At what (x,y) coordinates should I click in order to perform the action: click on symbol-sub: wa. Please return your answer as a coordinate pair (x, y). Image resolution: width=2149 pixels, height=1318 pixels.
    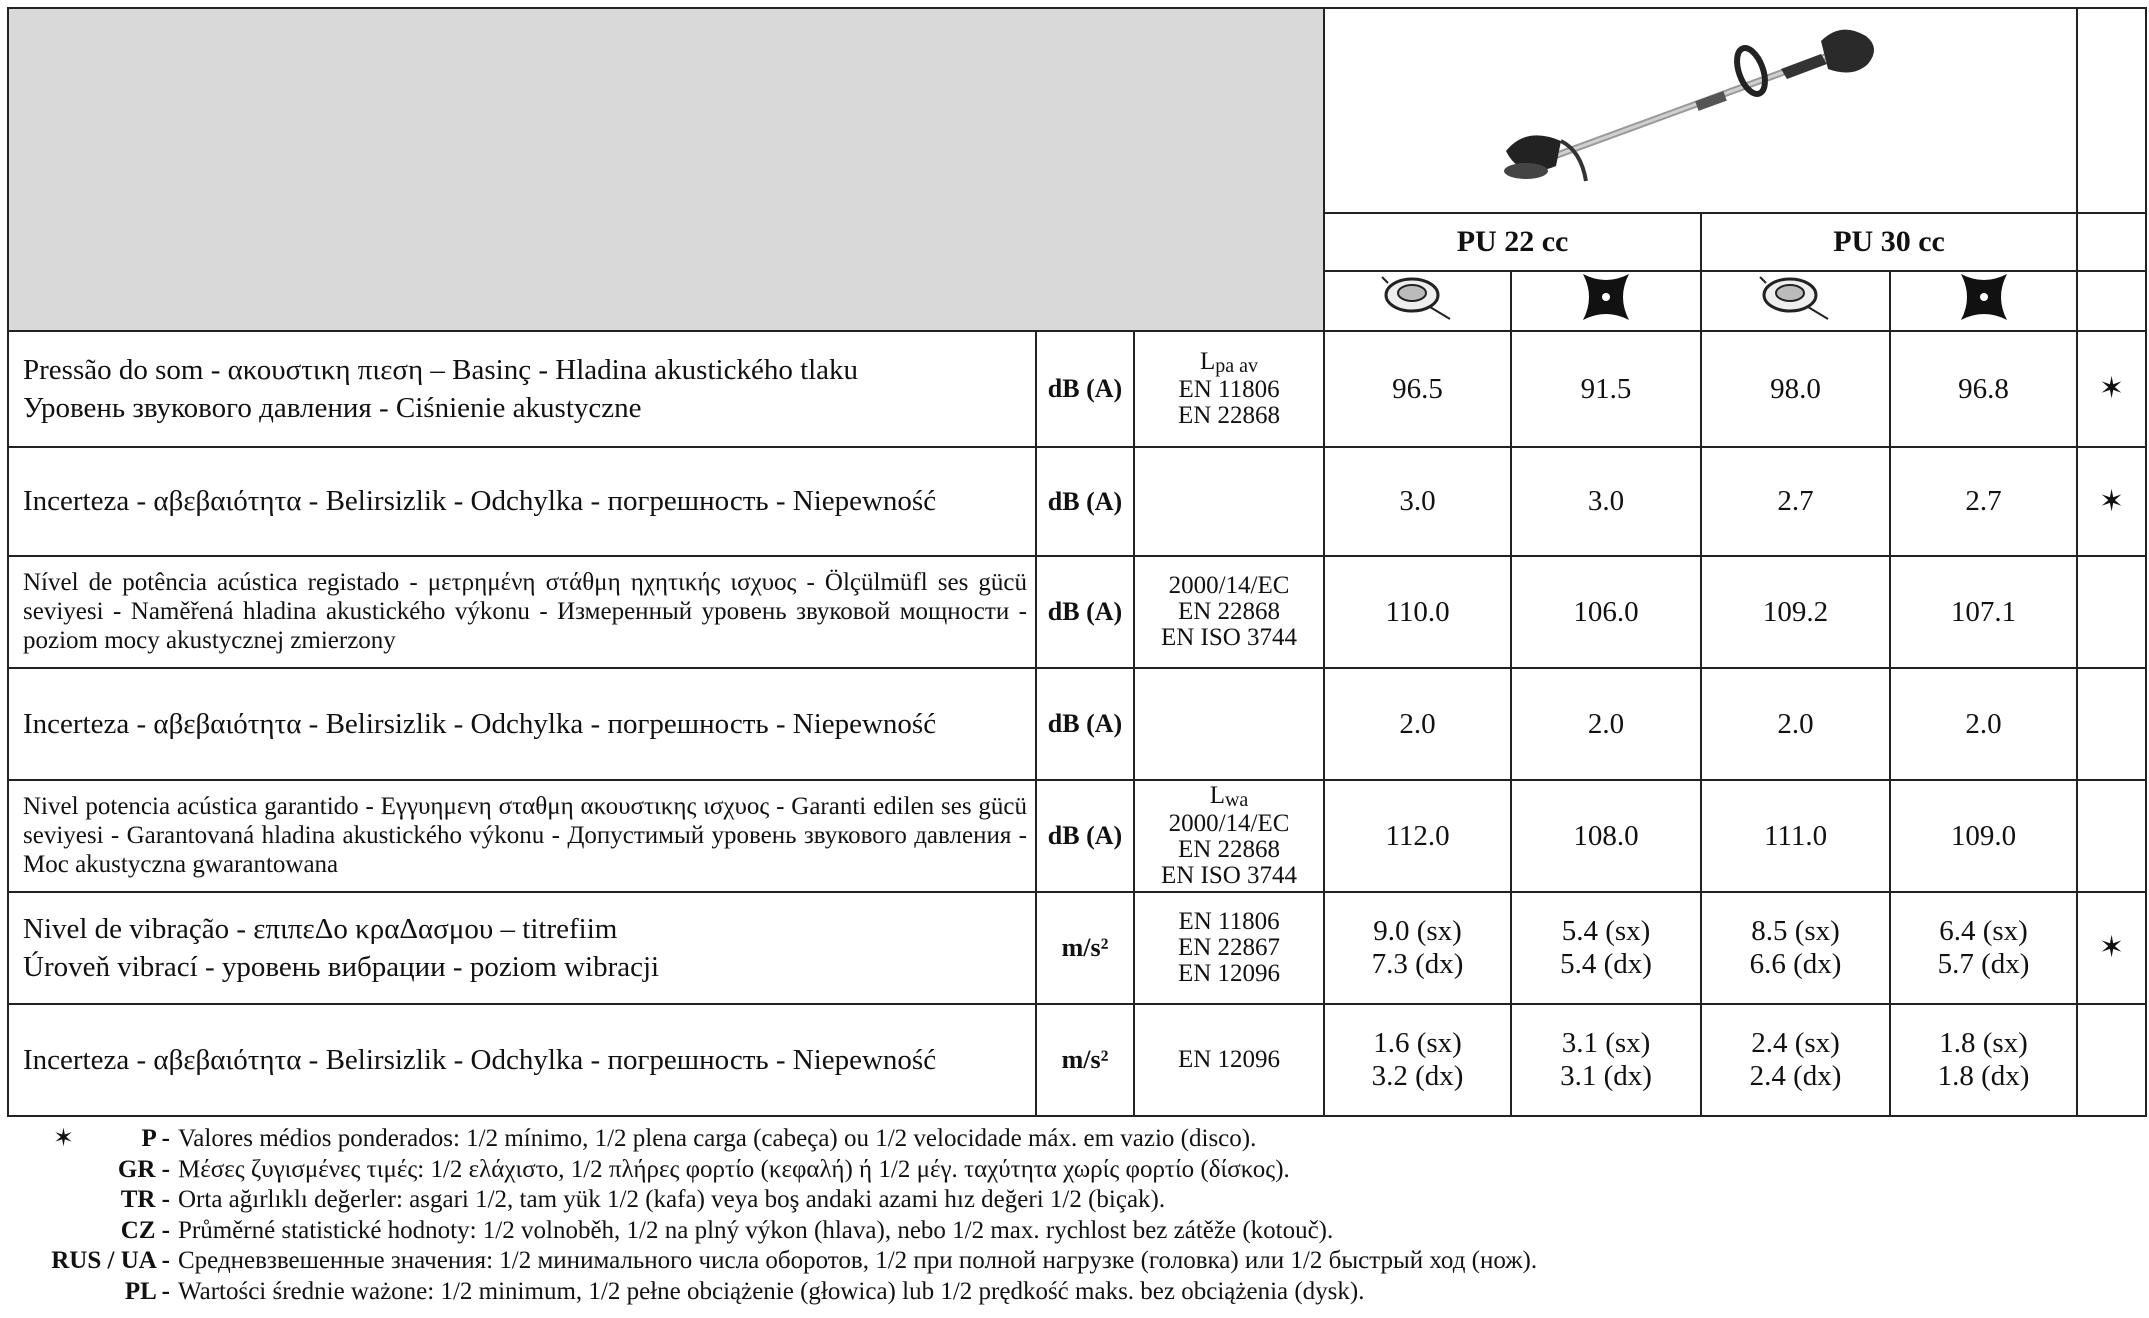
    Looking at the image, I should click on (1236, 799).